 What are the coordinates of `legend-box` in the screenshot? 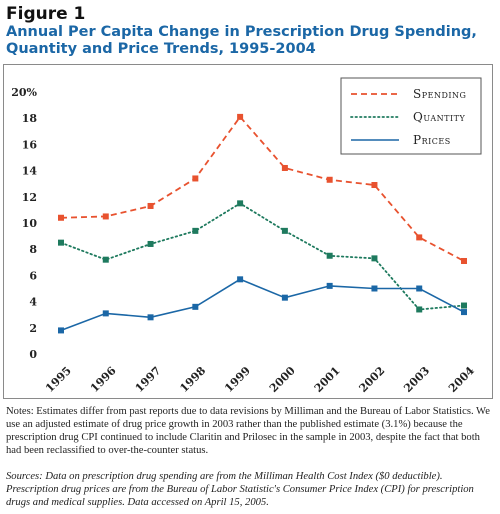 It's located at (411, 116).